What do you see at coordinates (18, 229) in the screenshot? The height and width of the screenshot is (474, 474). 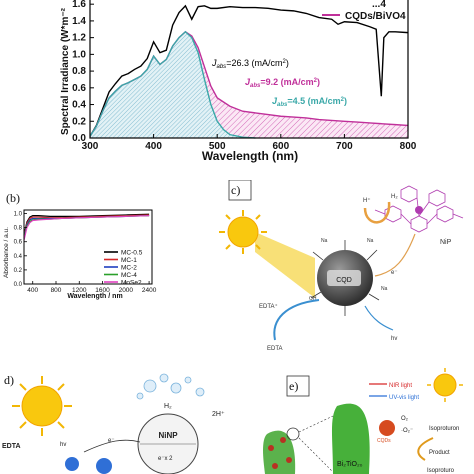 I see `b-y-tick-label: 0.8` at bounding box center [18, 229].